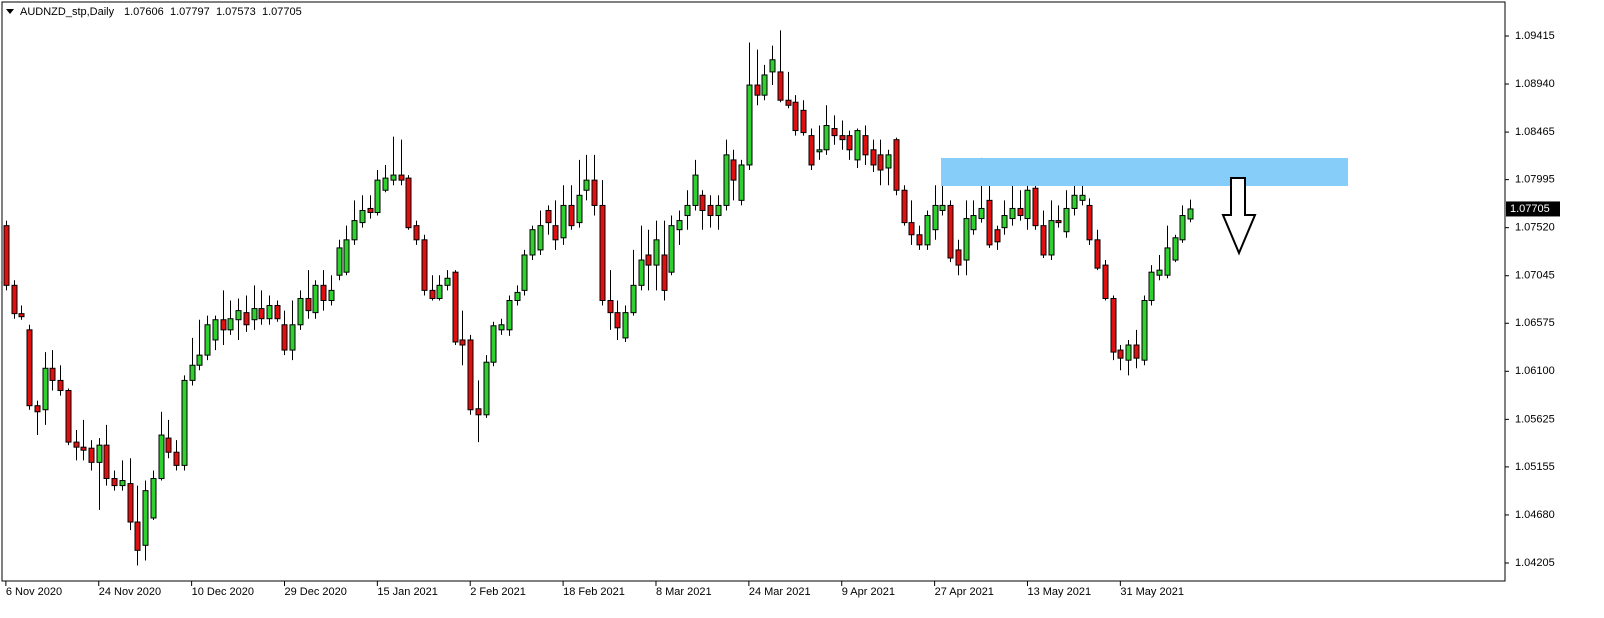  I want to click on y-tick-label: 1.08465, so click(1535, 132).